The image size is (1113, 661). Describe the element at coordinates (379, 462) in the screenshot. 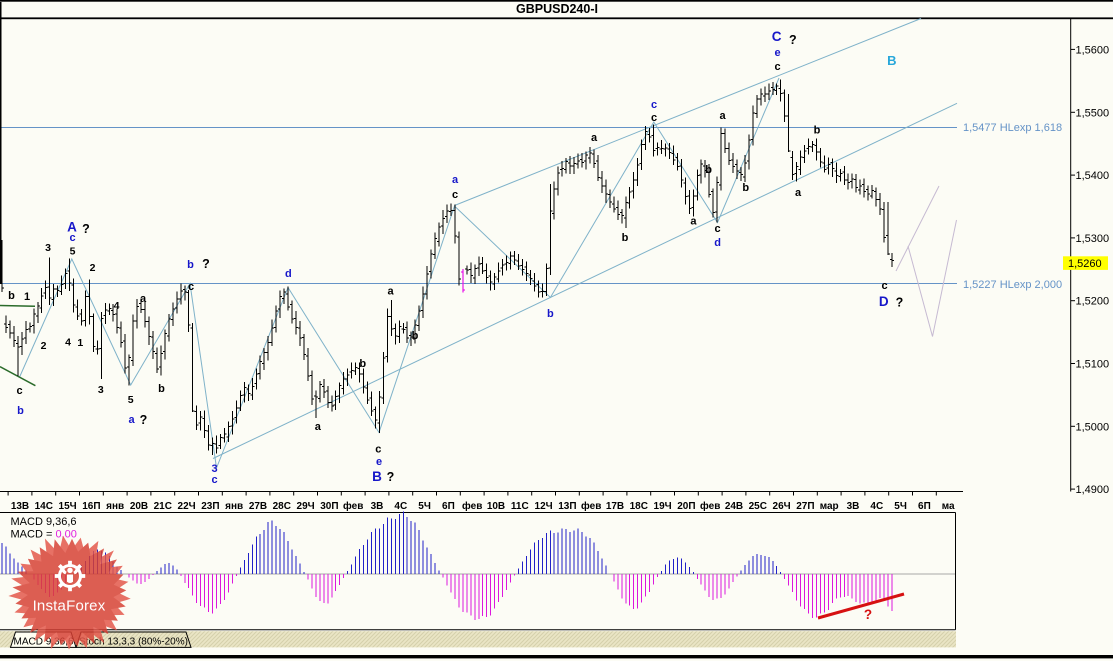

I see `svg-text: e` at that location.